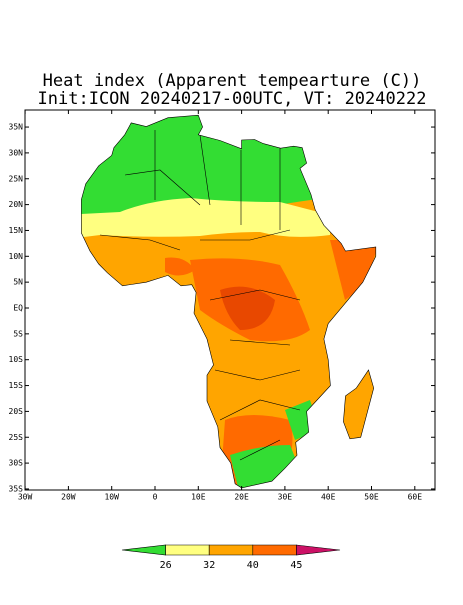  What do you see at coordinates (231, 557) in the screenshot?
I see `colorbar: 26 32 40 45` at bounding box center [231, 557].